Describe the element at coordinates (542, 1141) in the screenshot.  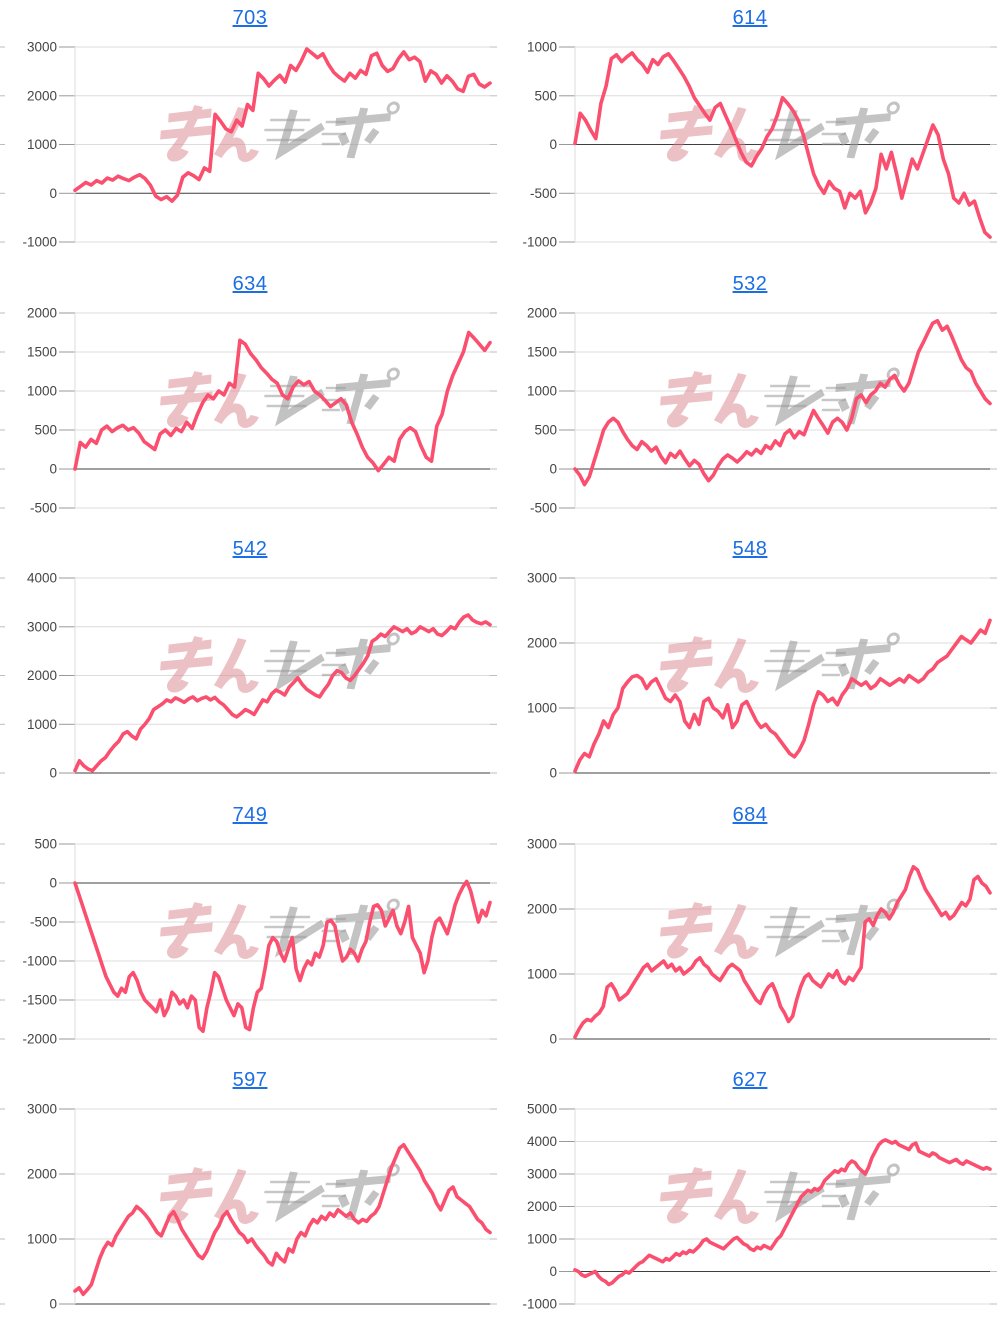
I see `y-axis-tick-label: 4000` at that location.